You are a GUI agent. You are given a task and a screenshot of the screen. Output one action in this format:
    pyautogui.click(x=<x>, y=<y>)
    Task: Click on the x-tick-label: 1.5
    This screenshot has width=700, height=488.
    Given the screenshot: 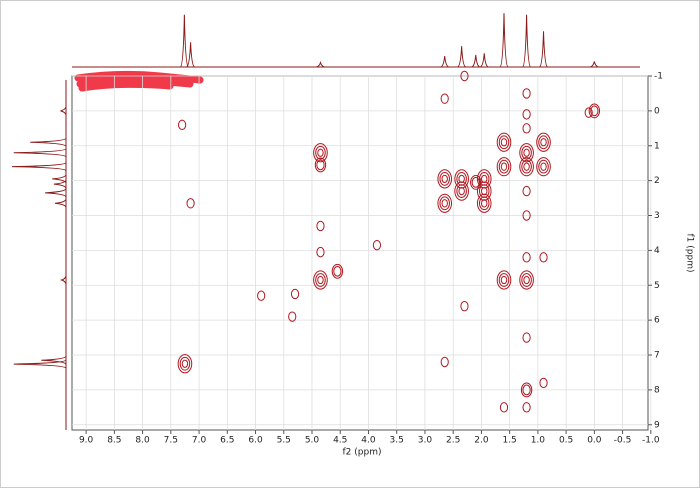 What is the action you would take?
    pyautogui.click(x=509, y=441)
    